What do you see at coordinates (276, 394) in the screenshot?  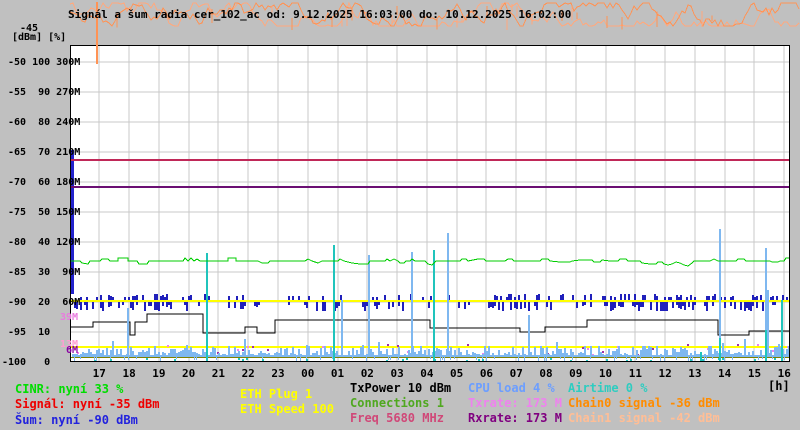 I see `legend-item: ETH Plug 1` at bounding box center [276, 394].